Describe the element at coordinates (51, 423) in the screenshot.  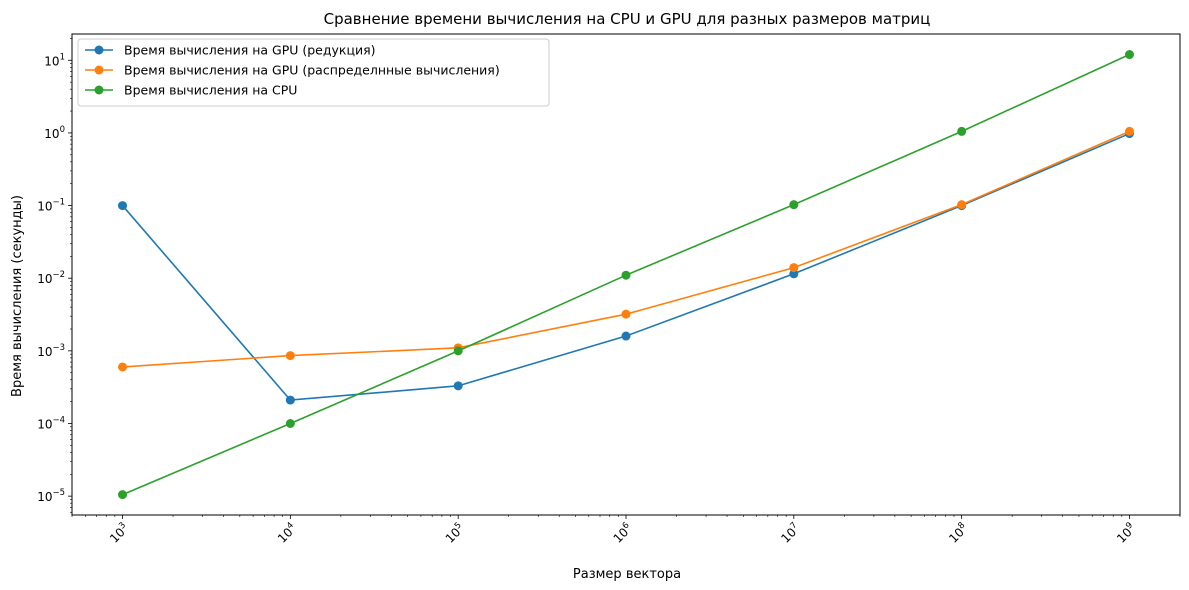
I see `y-tick-label: 10⁻⁴` at that location.